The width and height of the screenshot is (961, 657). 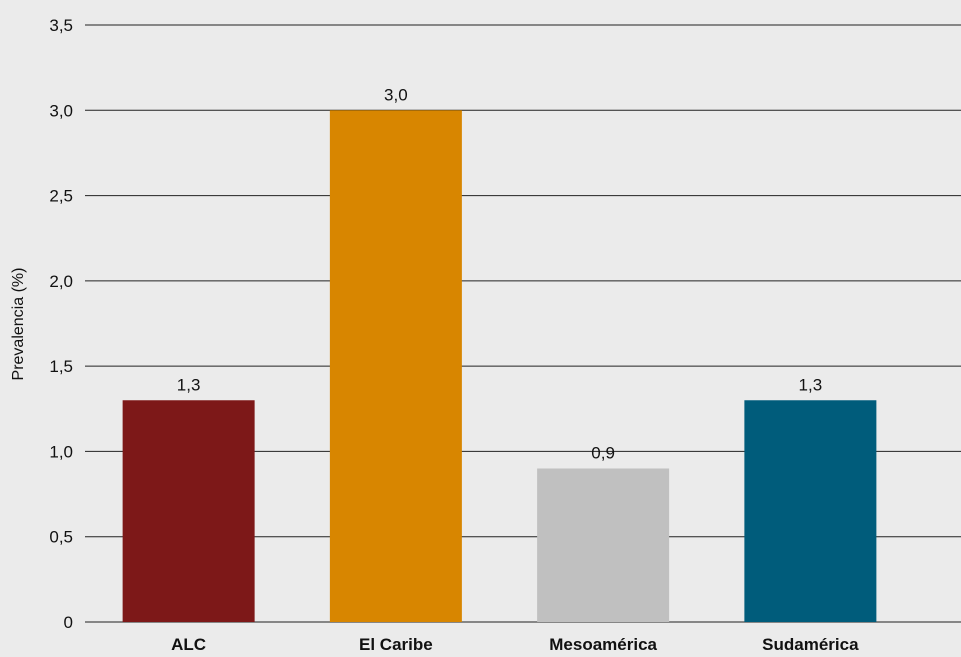 What do you see at coordinates (603, 644) in the screenshot?
I see `x-tick-label: Mesoamérica` at bounding box center [603, 644].